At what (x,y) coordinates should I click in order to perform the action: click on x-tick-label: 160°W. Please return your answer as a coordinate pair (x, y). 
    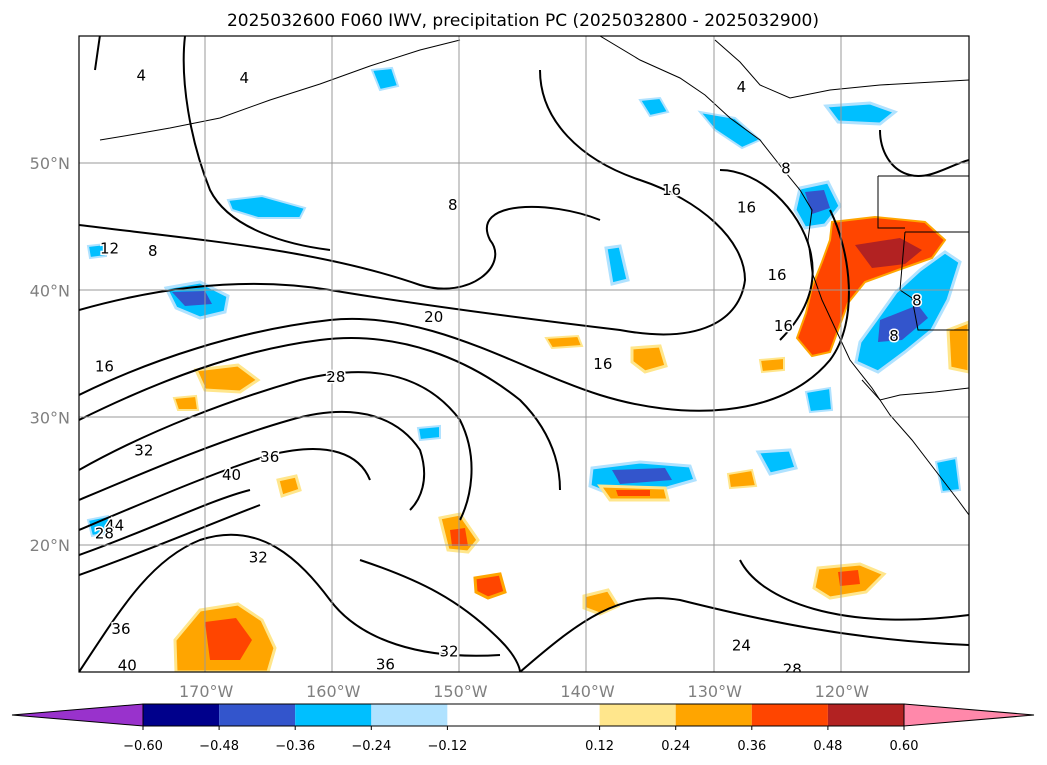
    Looking at the image, I should click on (333, 691).